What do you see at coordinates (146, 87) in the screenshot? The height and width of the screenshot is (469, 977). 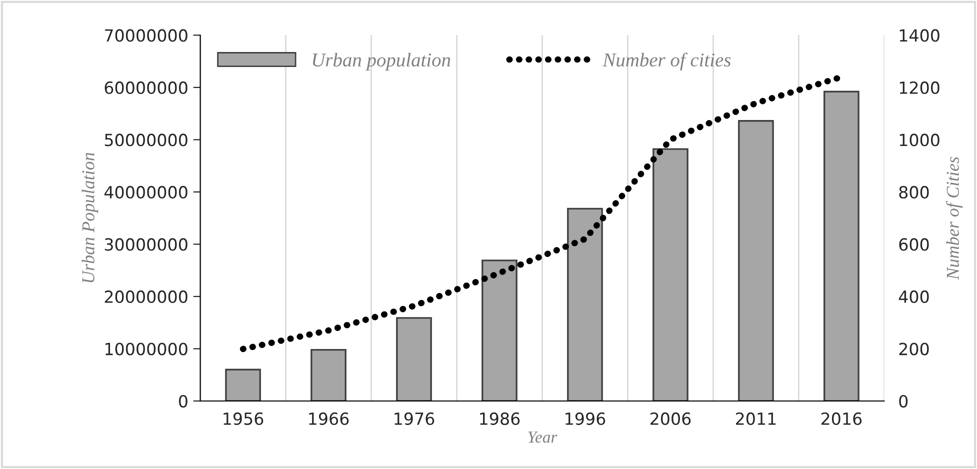 I see `y-tick-label: 60000000` at bounding box center [146, 87].